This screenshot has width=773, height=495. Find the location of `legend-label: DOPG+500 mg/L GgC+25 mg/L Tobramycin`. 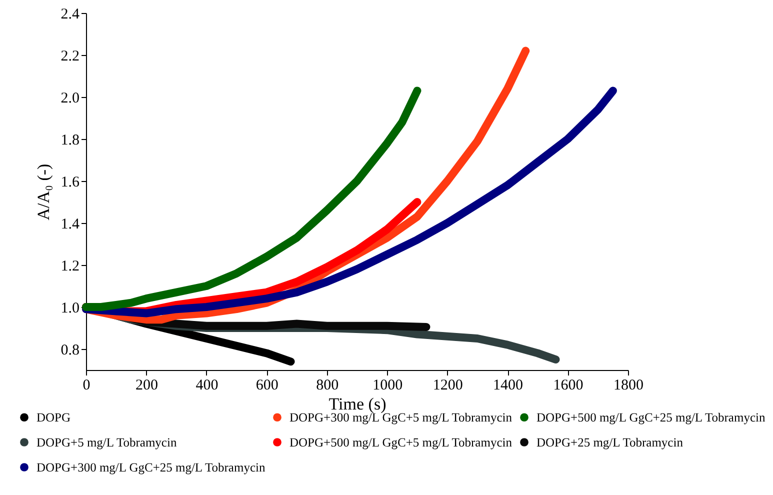

legend-label: DOPG+500 mg/L GgC+25 mg/L Tobramycin is located at coordinates (651, 417).